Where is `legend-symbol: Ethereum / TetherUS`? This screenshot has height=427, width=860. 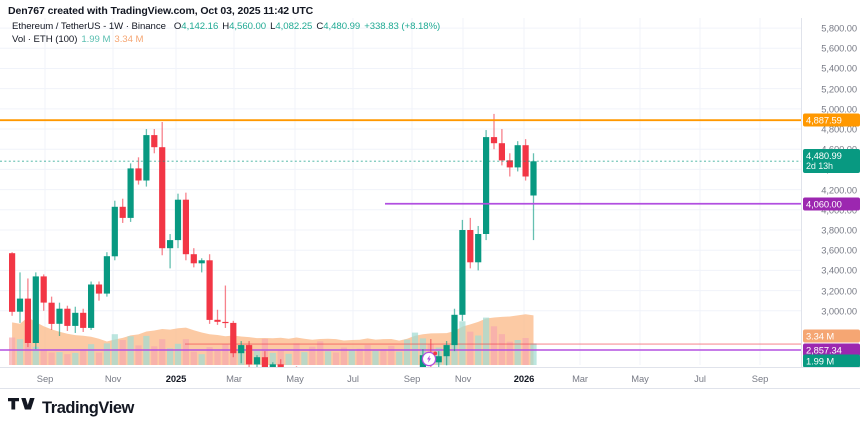
legend-symbol: Ethereum / TetherUS is located at coordinates (56, 26).